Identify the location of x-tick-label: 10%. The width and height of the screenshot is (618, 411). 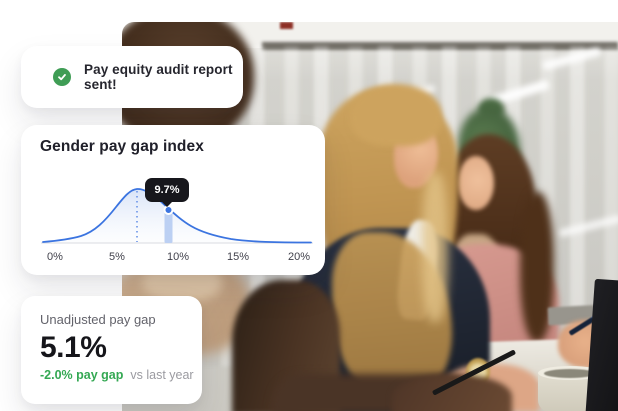
(178, 257).